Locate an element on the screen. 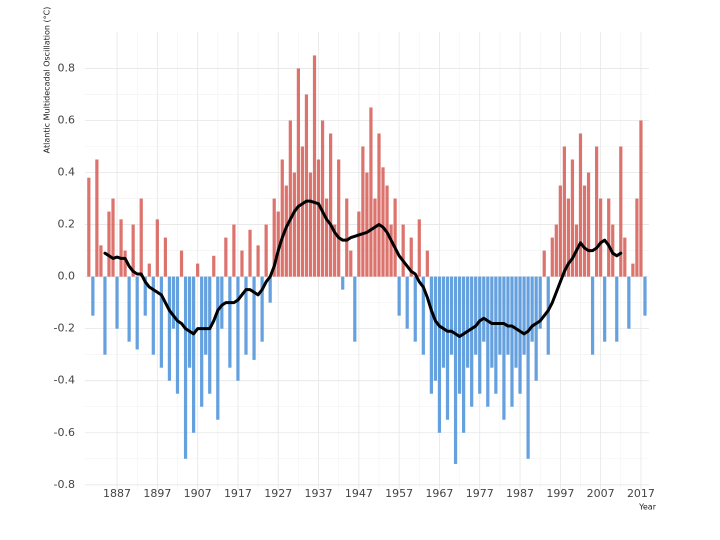  x-tick-label: 1977 is located at coordinates (480, 493).